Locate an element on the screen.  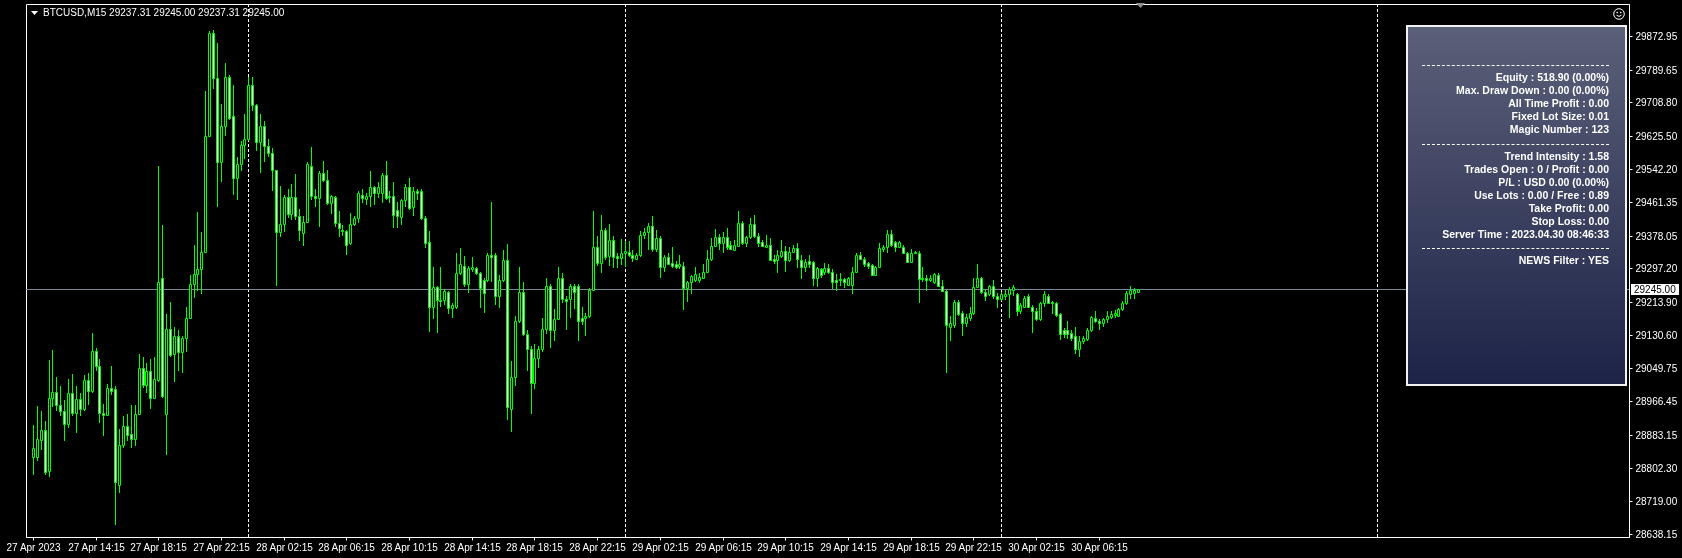
y-tick-label: 28883.15 is located at coordinates (1656, 435).